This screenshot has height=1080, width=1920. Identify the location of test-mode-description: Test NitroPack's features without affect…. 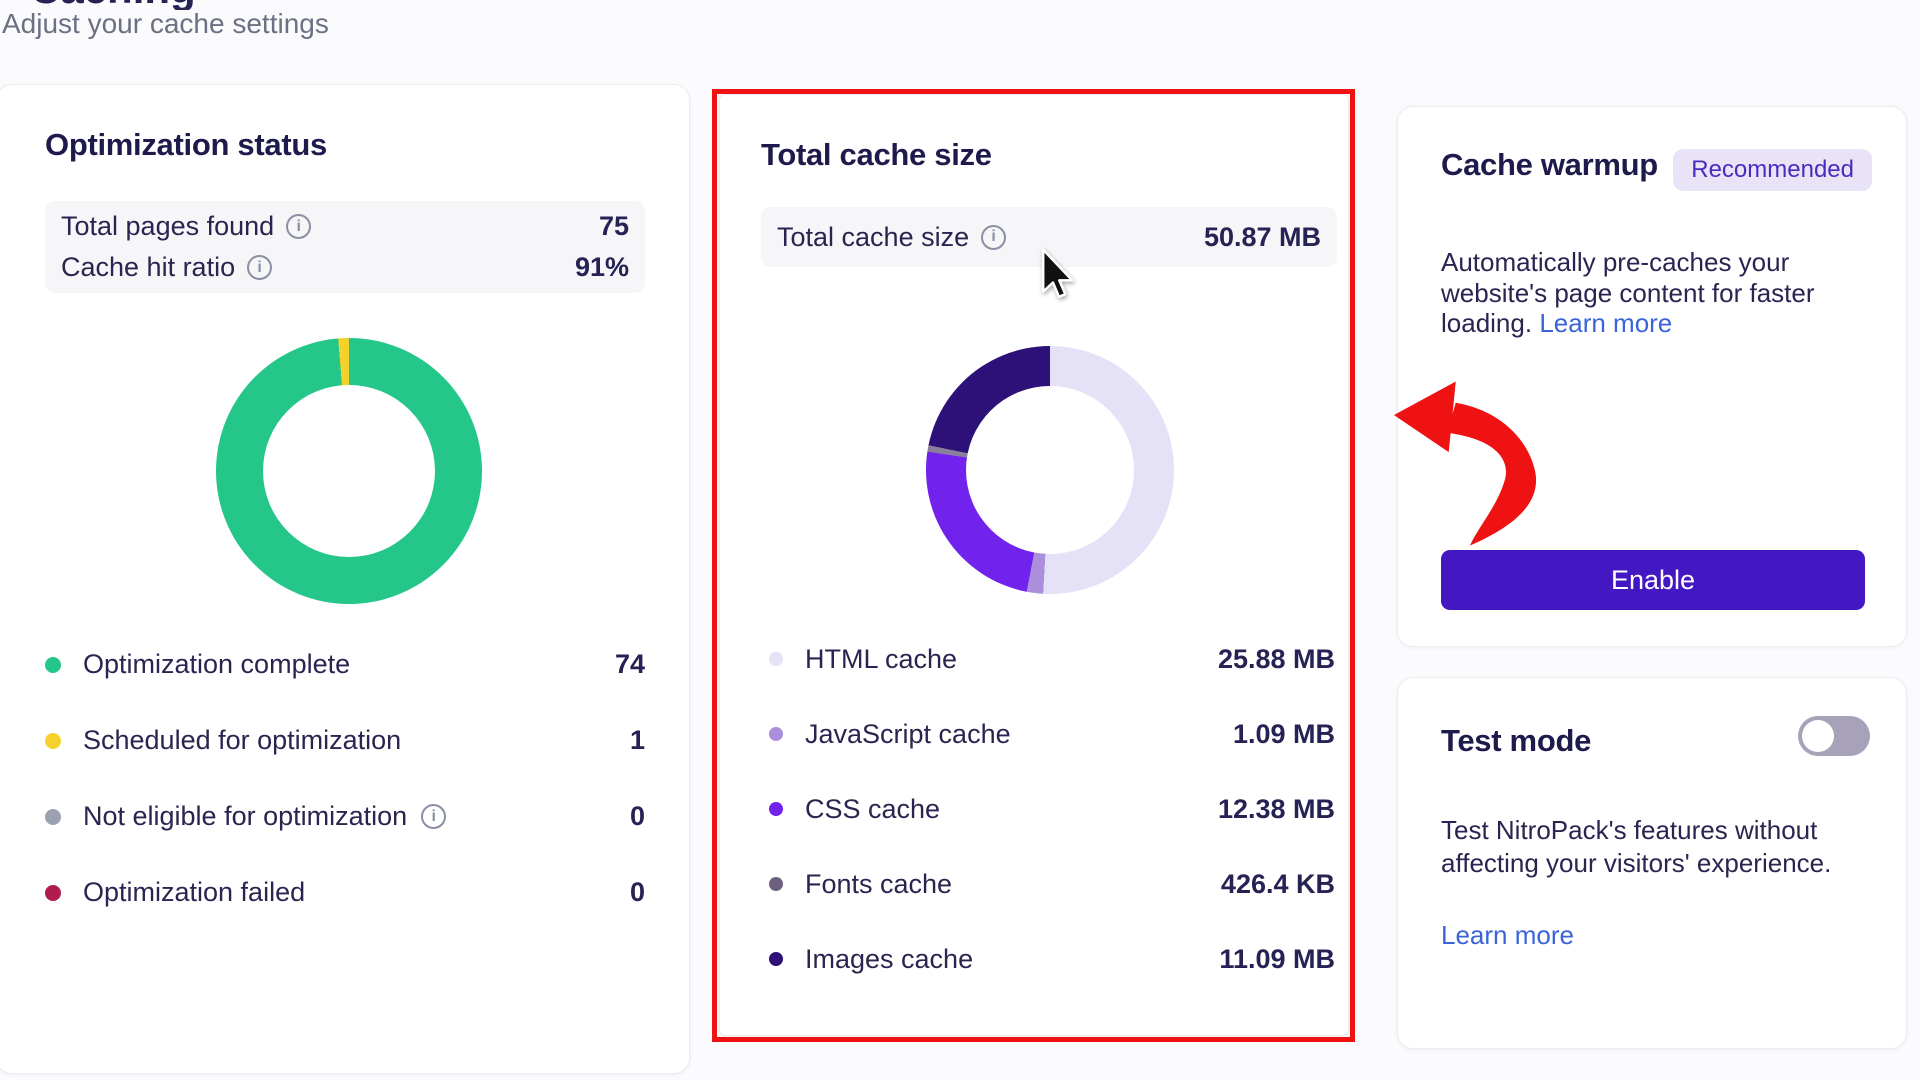
(1636, 846).